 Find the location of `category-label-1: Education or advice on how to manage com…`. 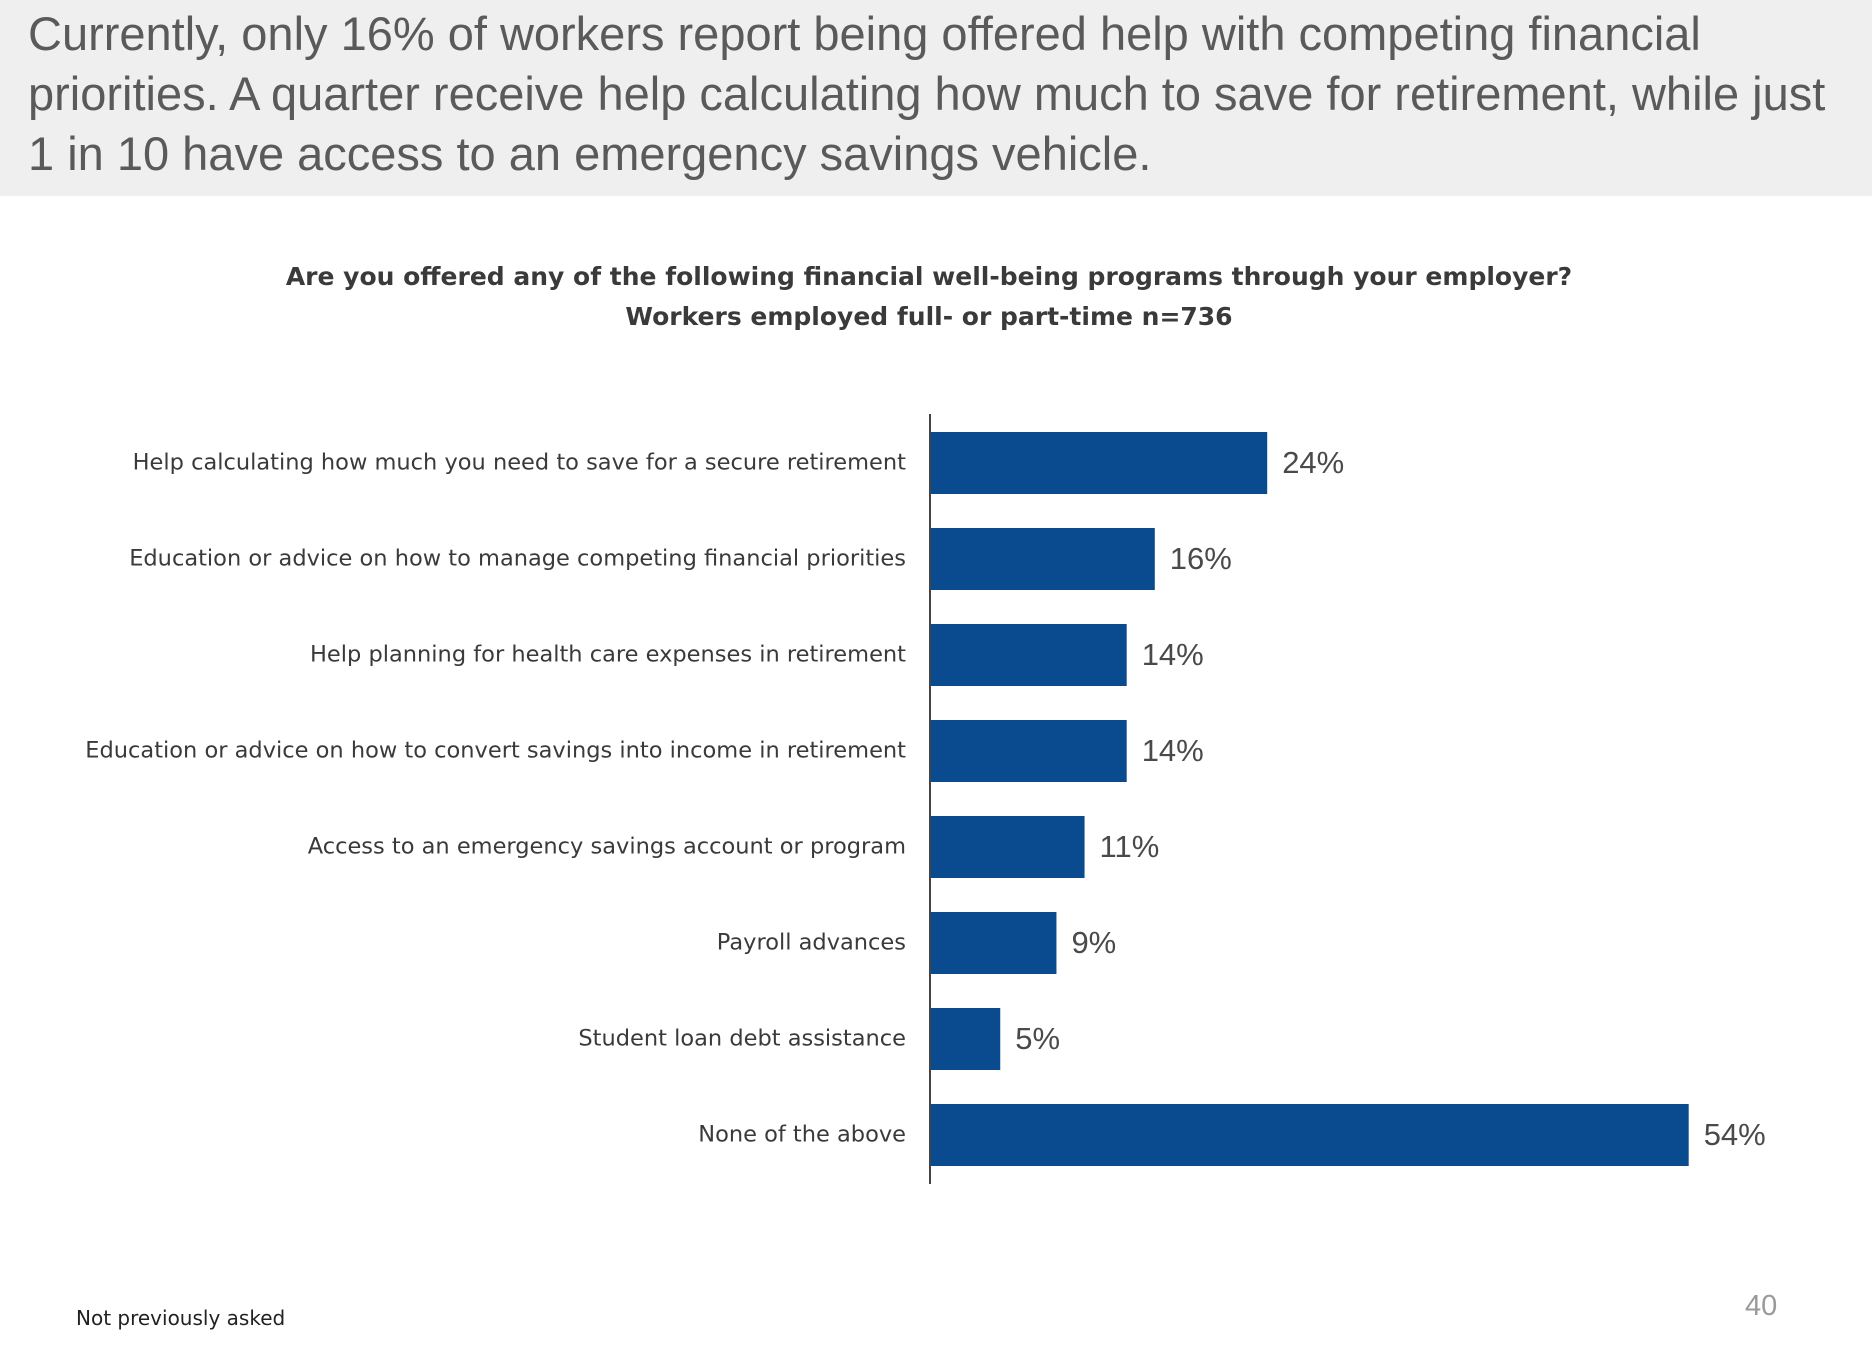

category-label-1: Education or advice on how to manage com… is located at coordinates (517, 559).